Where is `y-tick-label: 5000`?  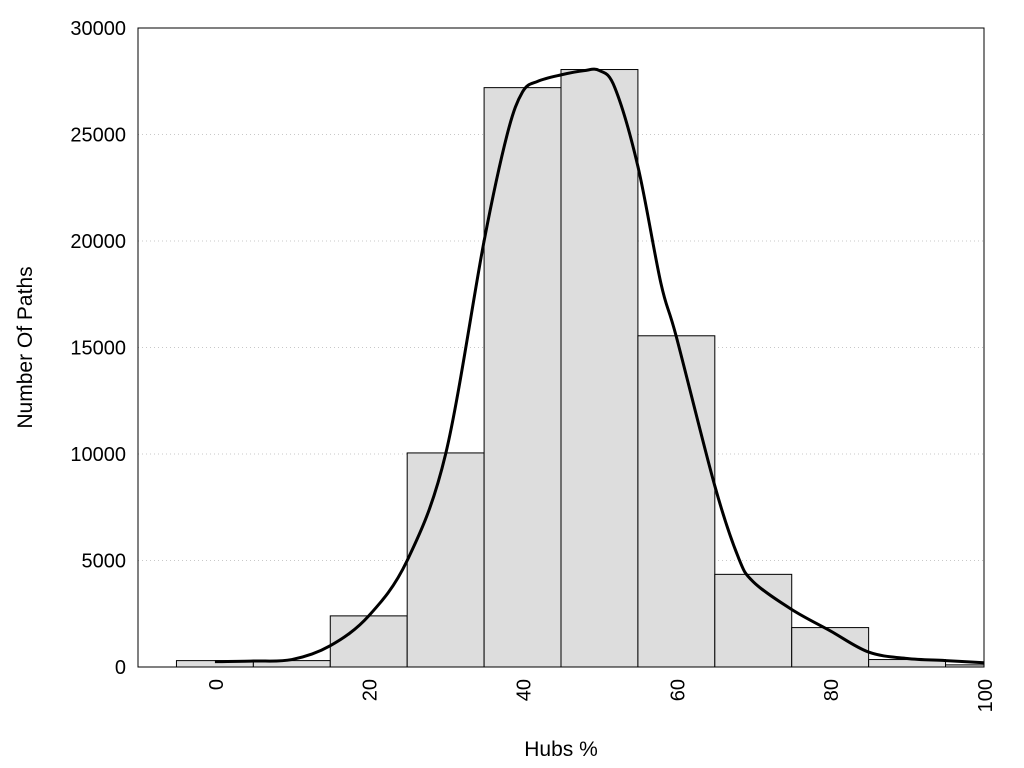
y-tick-label: 5000 is located at coordinates (104, 562).